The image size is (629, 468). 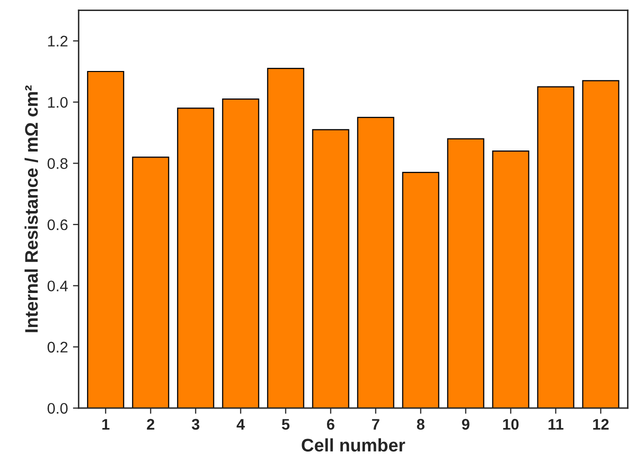 What do you see at coordinates (286, 424) in the screenshot?
I see `x-tick-label: 5` at bounding box center [286, 424].